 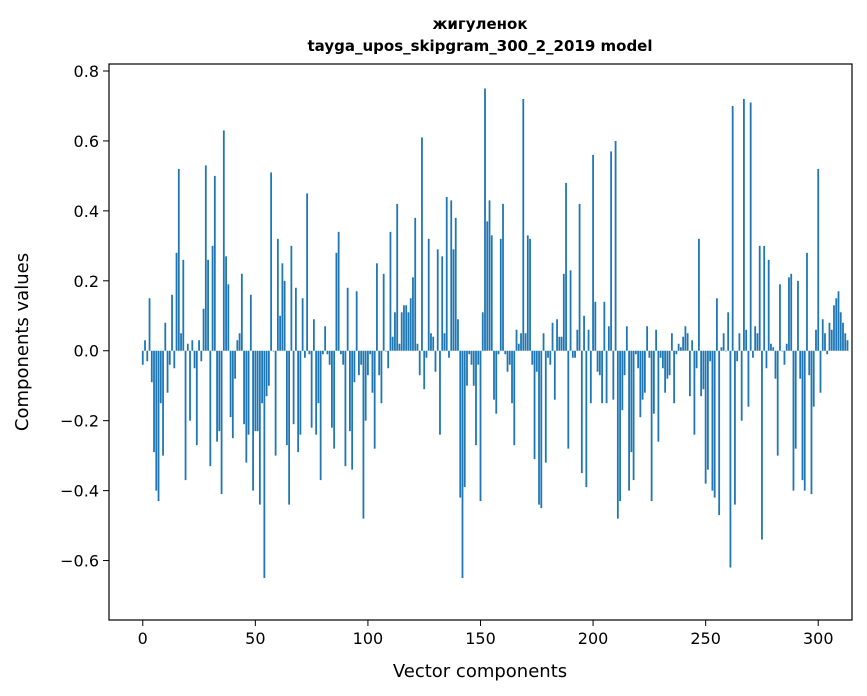 I want to click on x-tick-label: 300, so click(x=818, y=638).